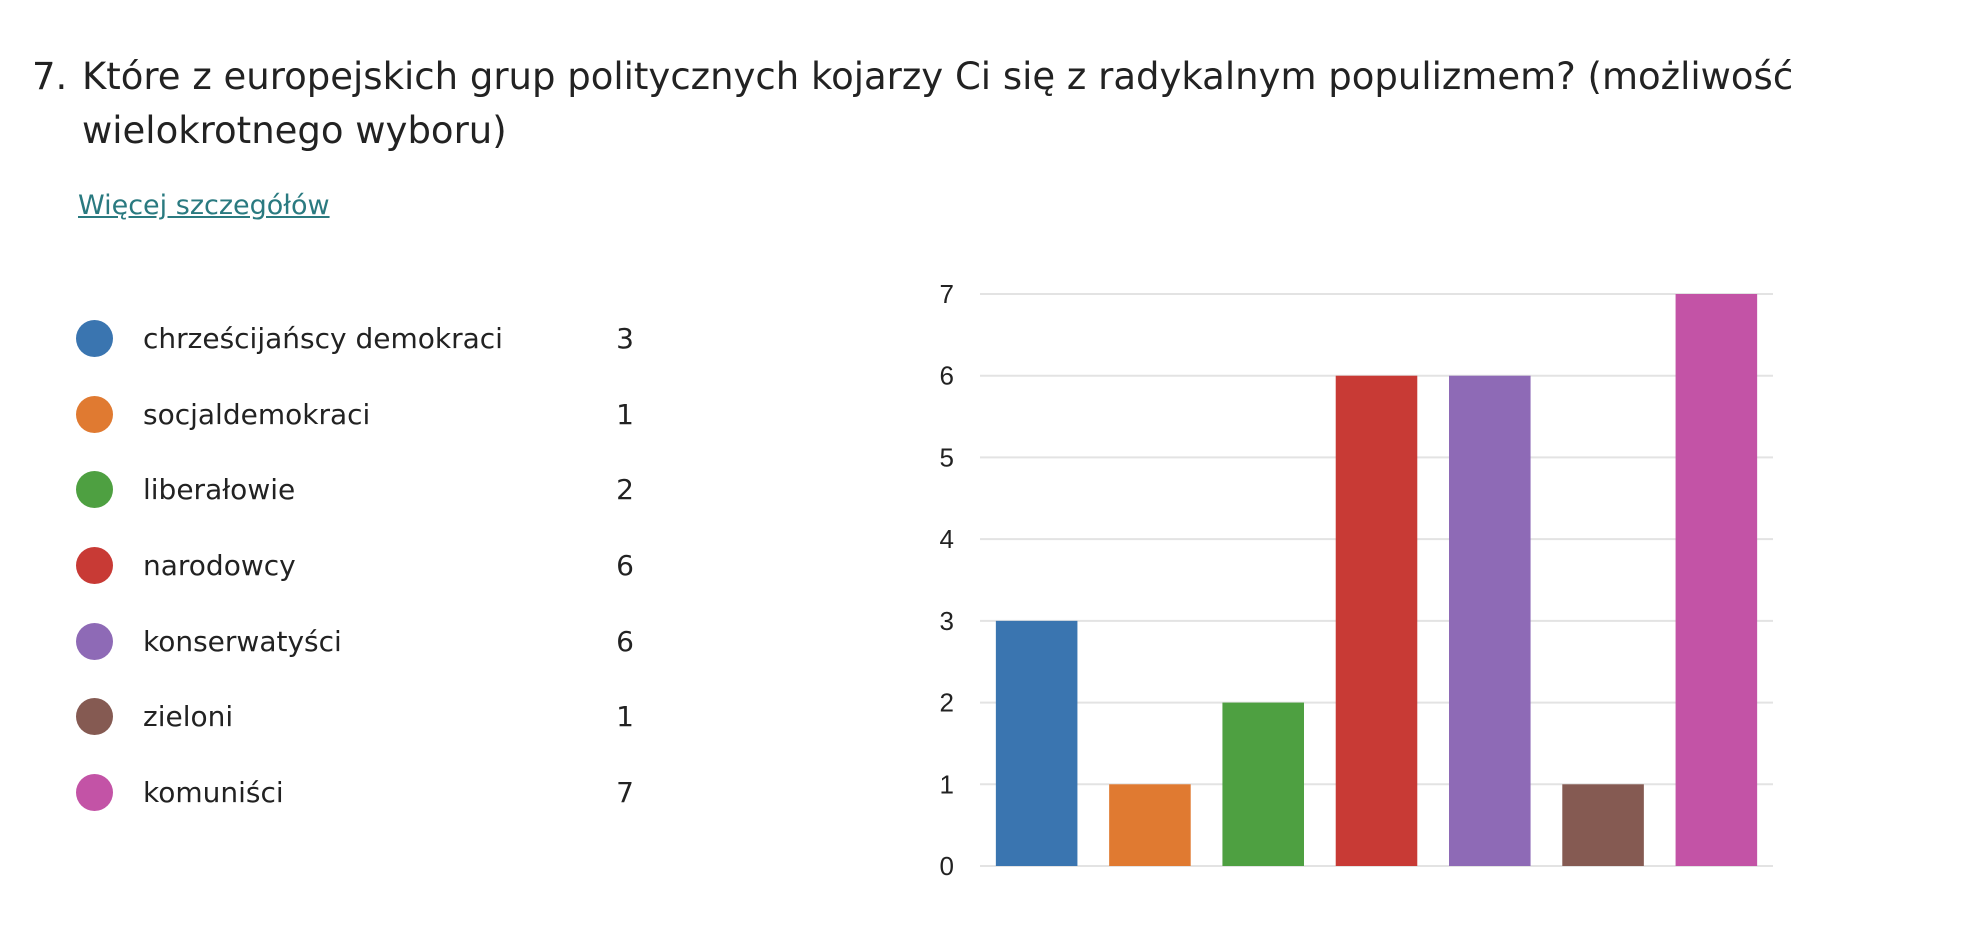  What do you see at coordinates (947, 580) in the screenshot?
I see `y-axis-ticks: 0 1 2 3 4 5 6 7` at bounding box center [947, 580].